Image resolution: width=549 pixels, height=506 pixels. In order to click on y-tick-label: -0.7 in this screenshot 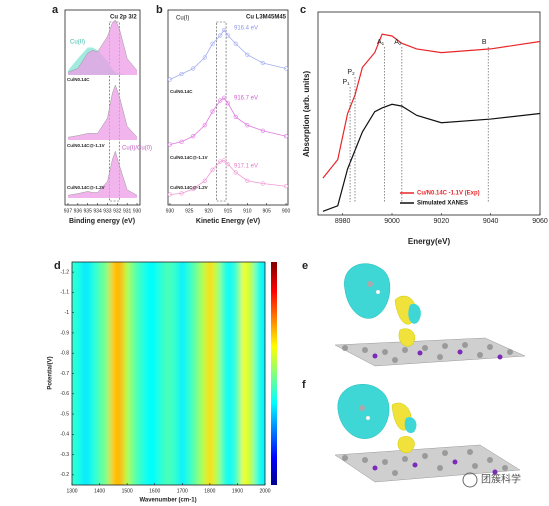, I will do `click(64, 374)`.